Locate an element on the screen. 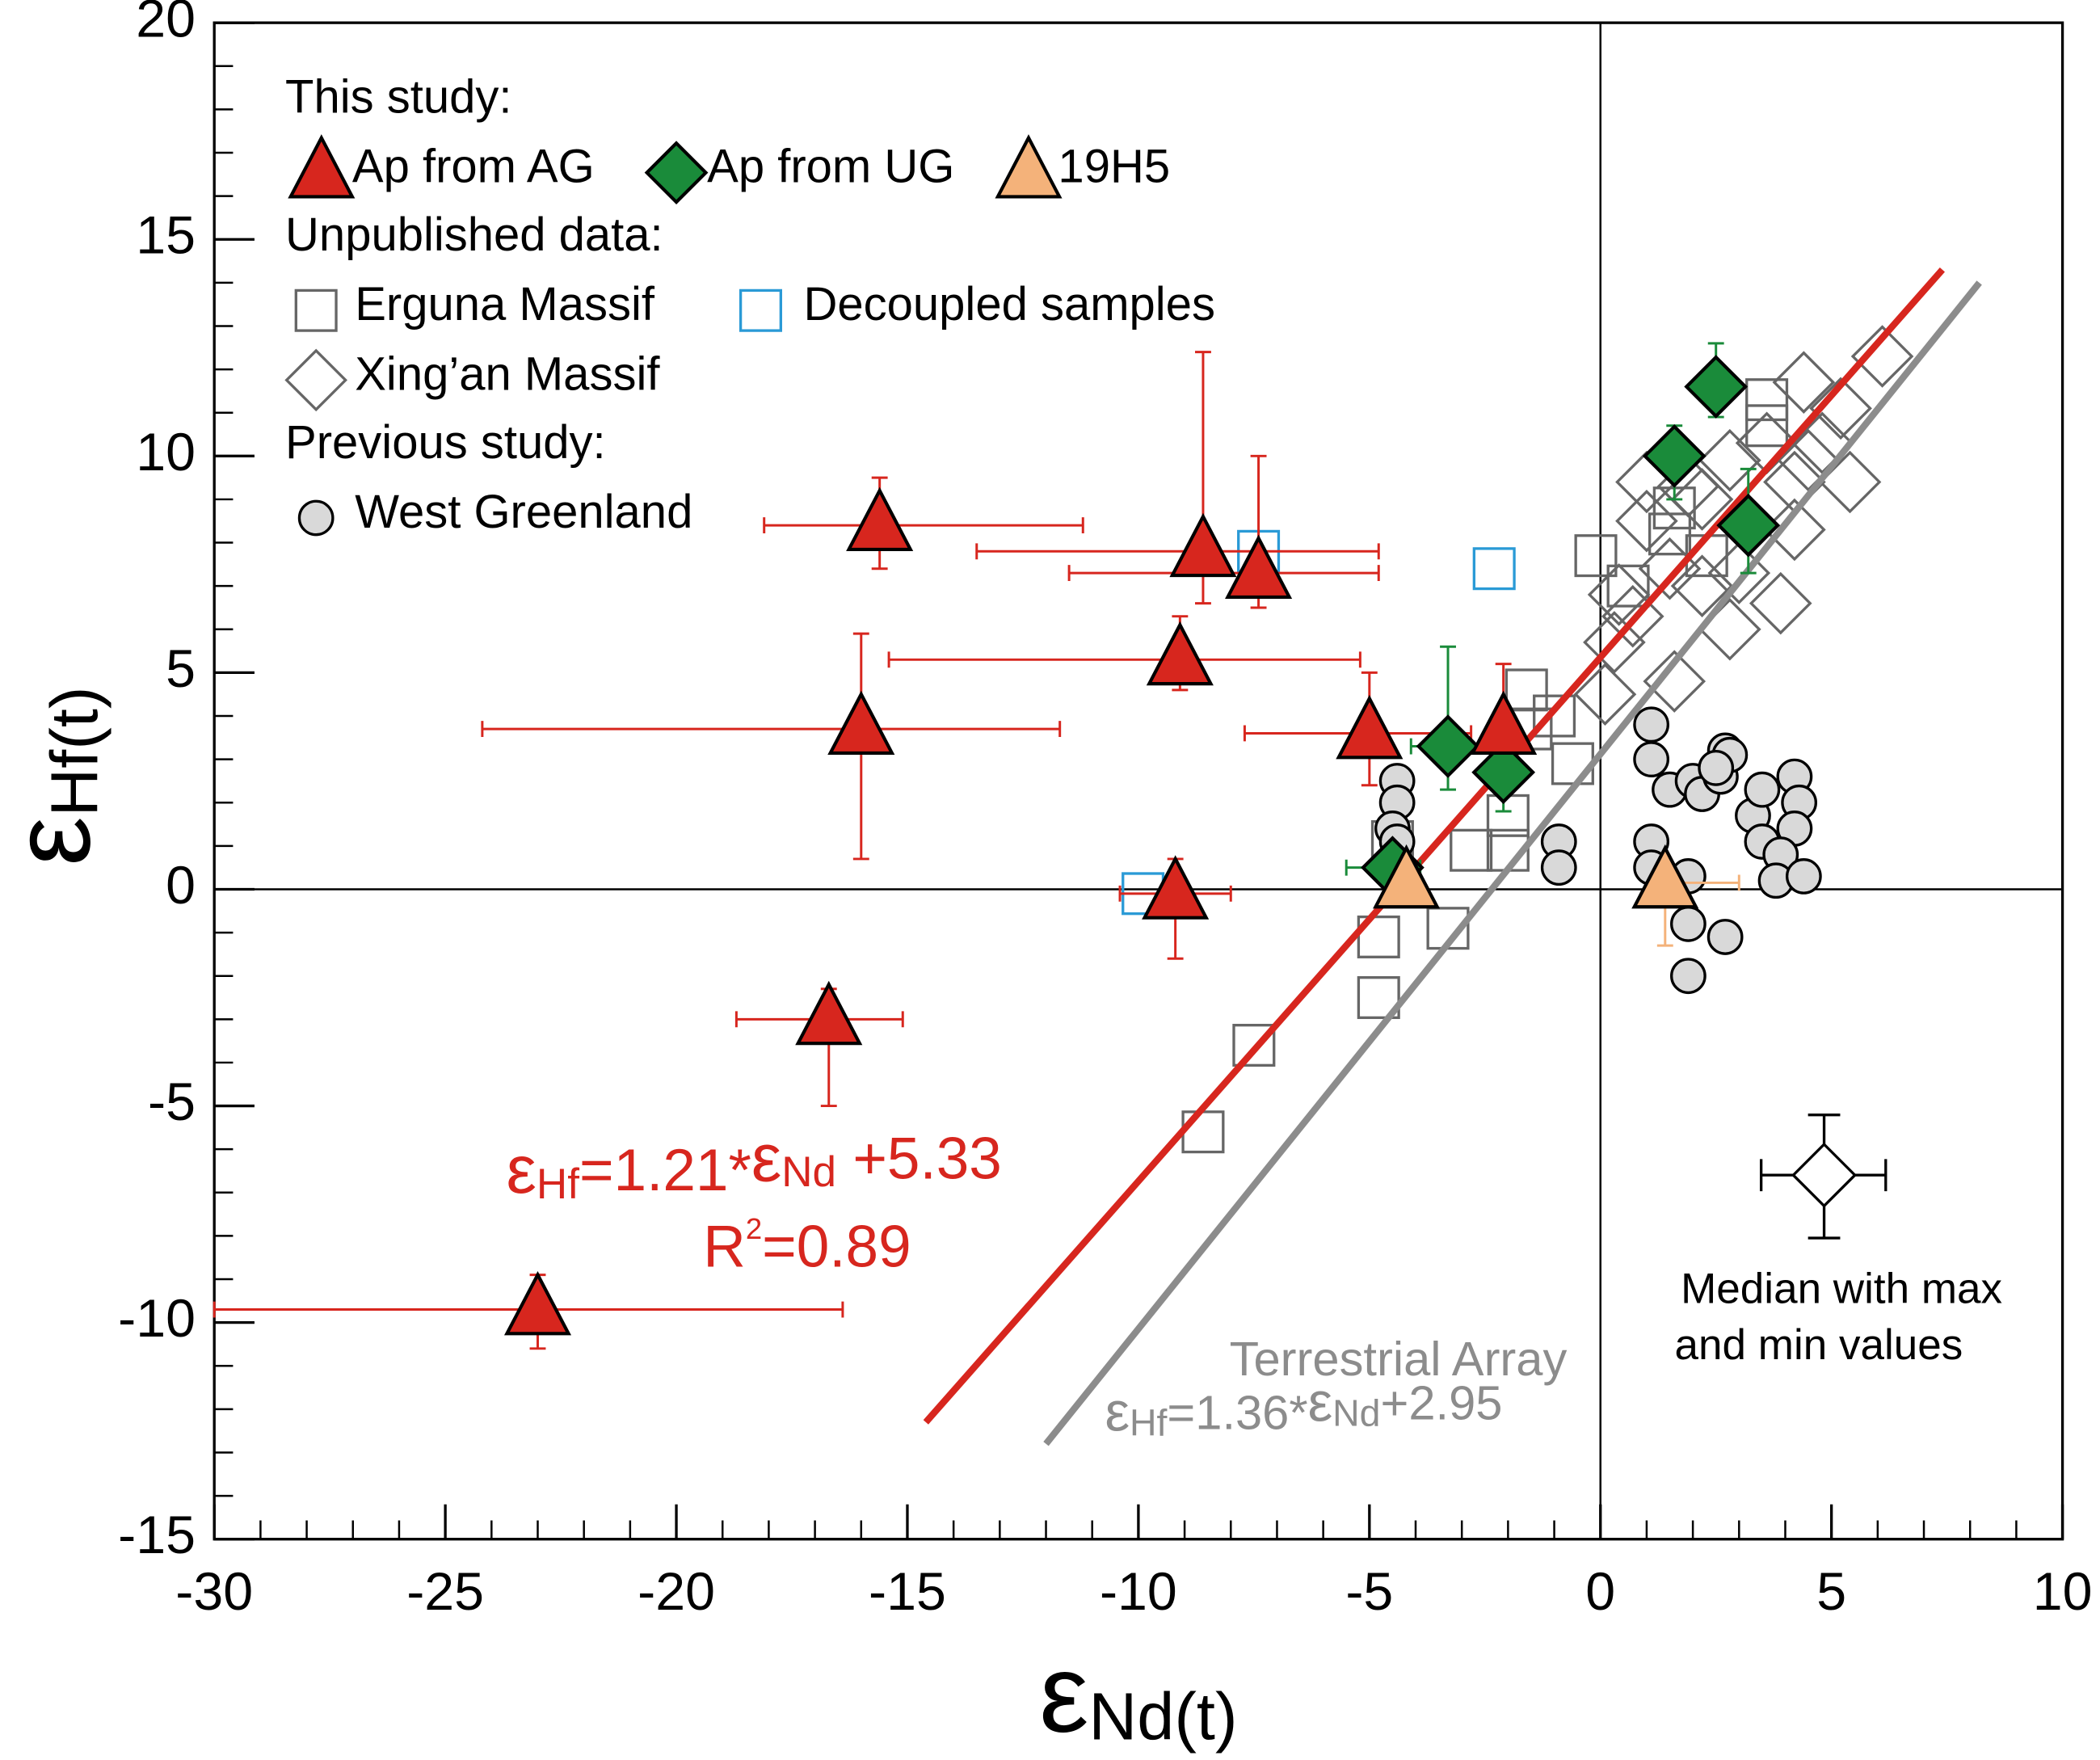 This screenshot has width=2100, height=1760. fit-equation-part: +5.33 is located at coordinates (919, 1159).